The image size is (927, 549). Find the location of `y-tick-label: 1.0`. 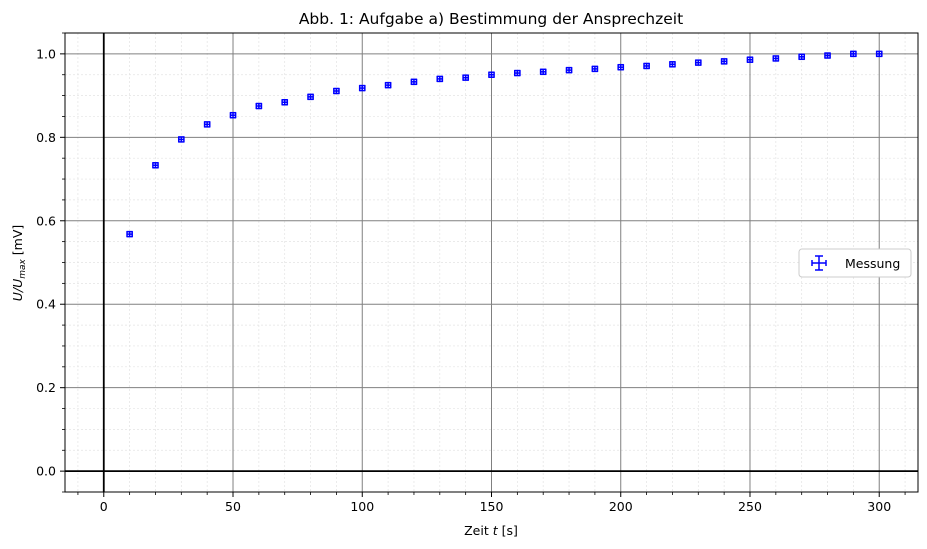

y-tick-label: 1.0 is located at coordinates (46, 53).